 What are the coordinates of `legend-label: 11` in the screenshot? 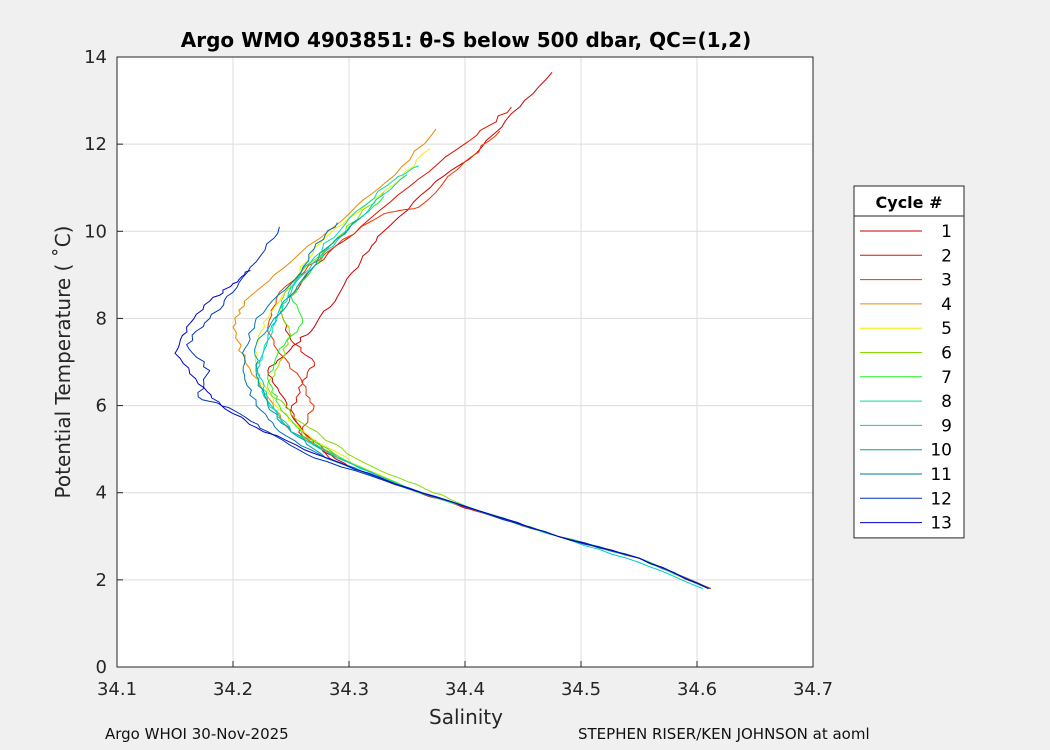 It's located at (941, 475).